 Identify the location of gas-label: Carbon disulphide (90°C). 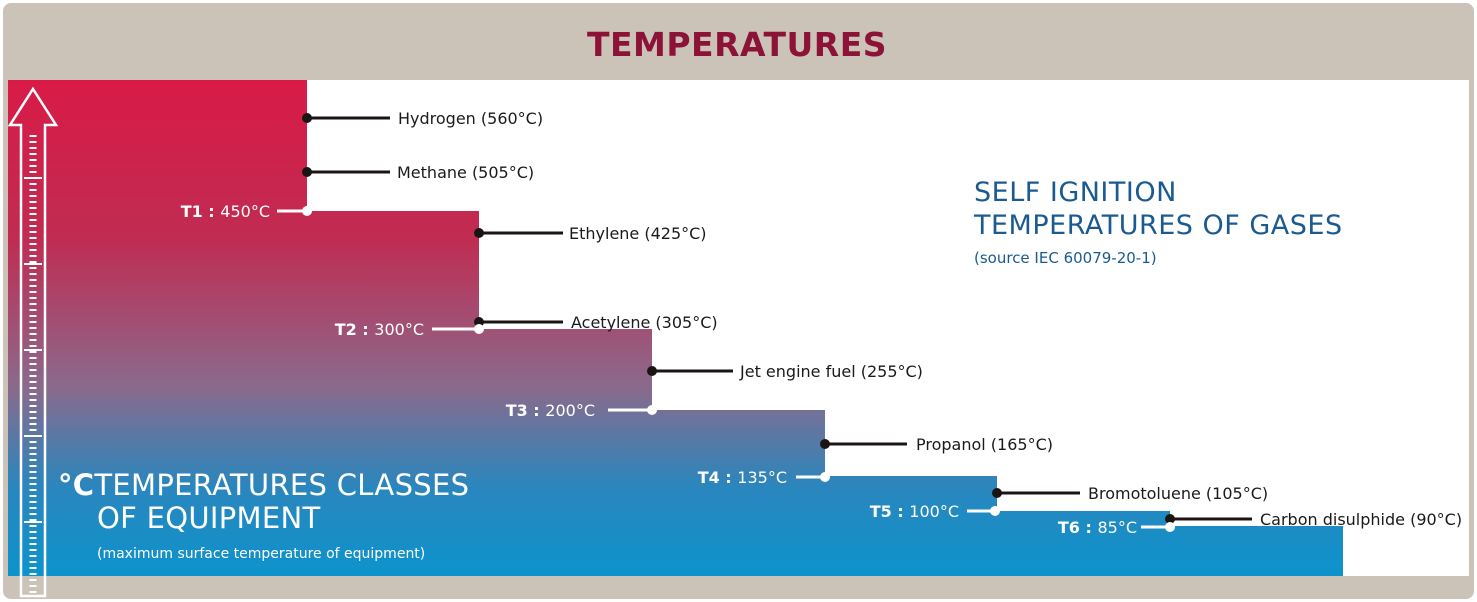
(1361, 519).